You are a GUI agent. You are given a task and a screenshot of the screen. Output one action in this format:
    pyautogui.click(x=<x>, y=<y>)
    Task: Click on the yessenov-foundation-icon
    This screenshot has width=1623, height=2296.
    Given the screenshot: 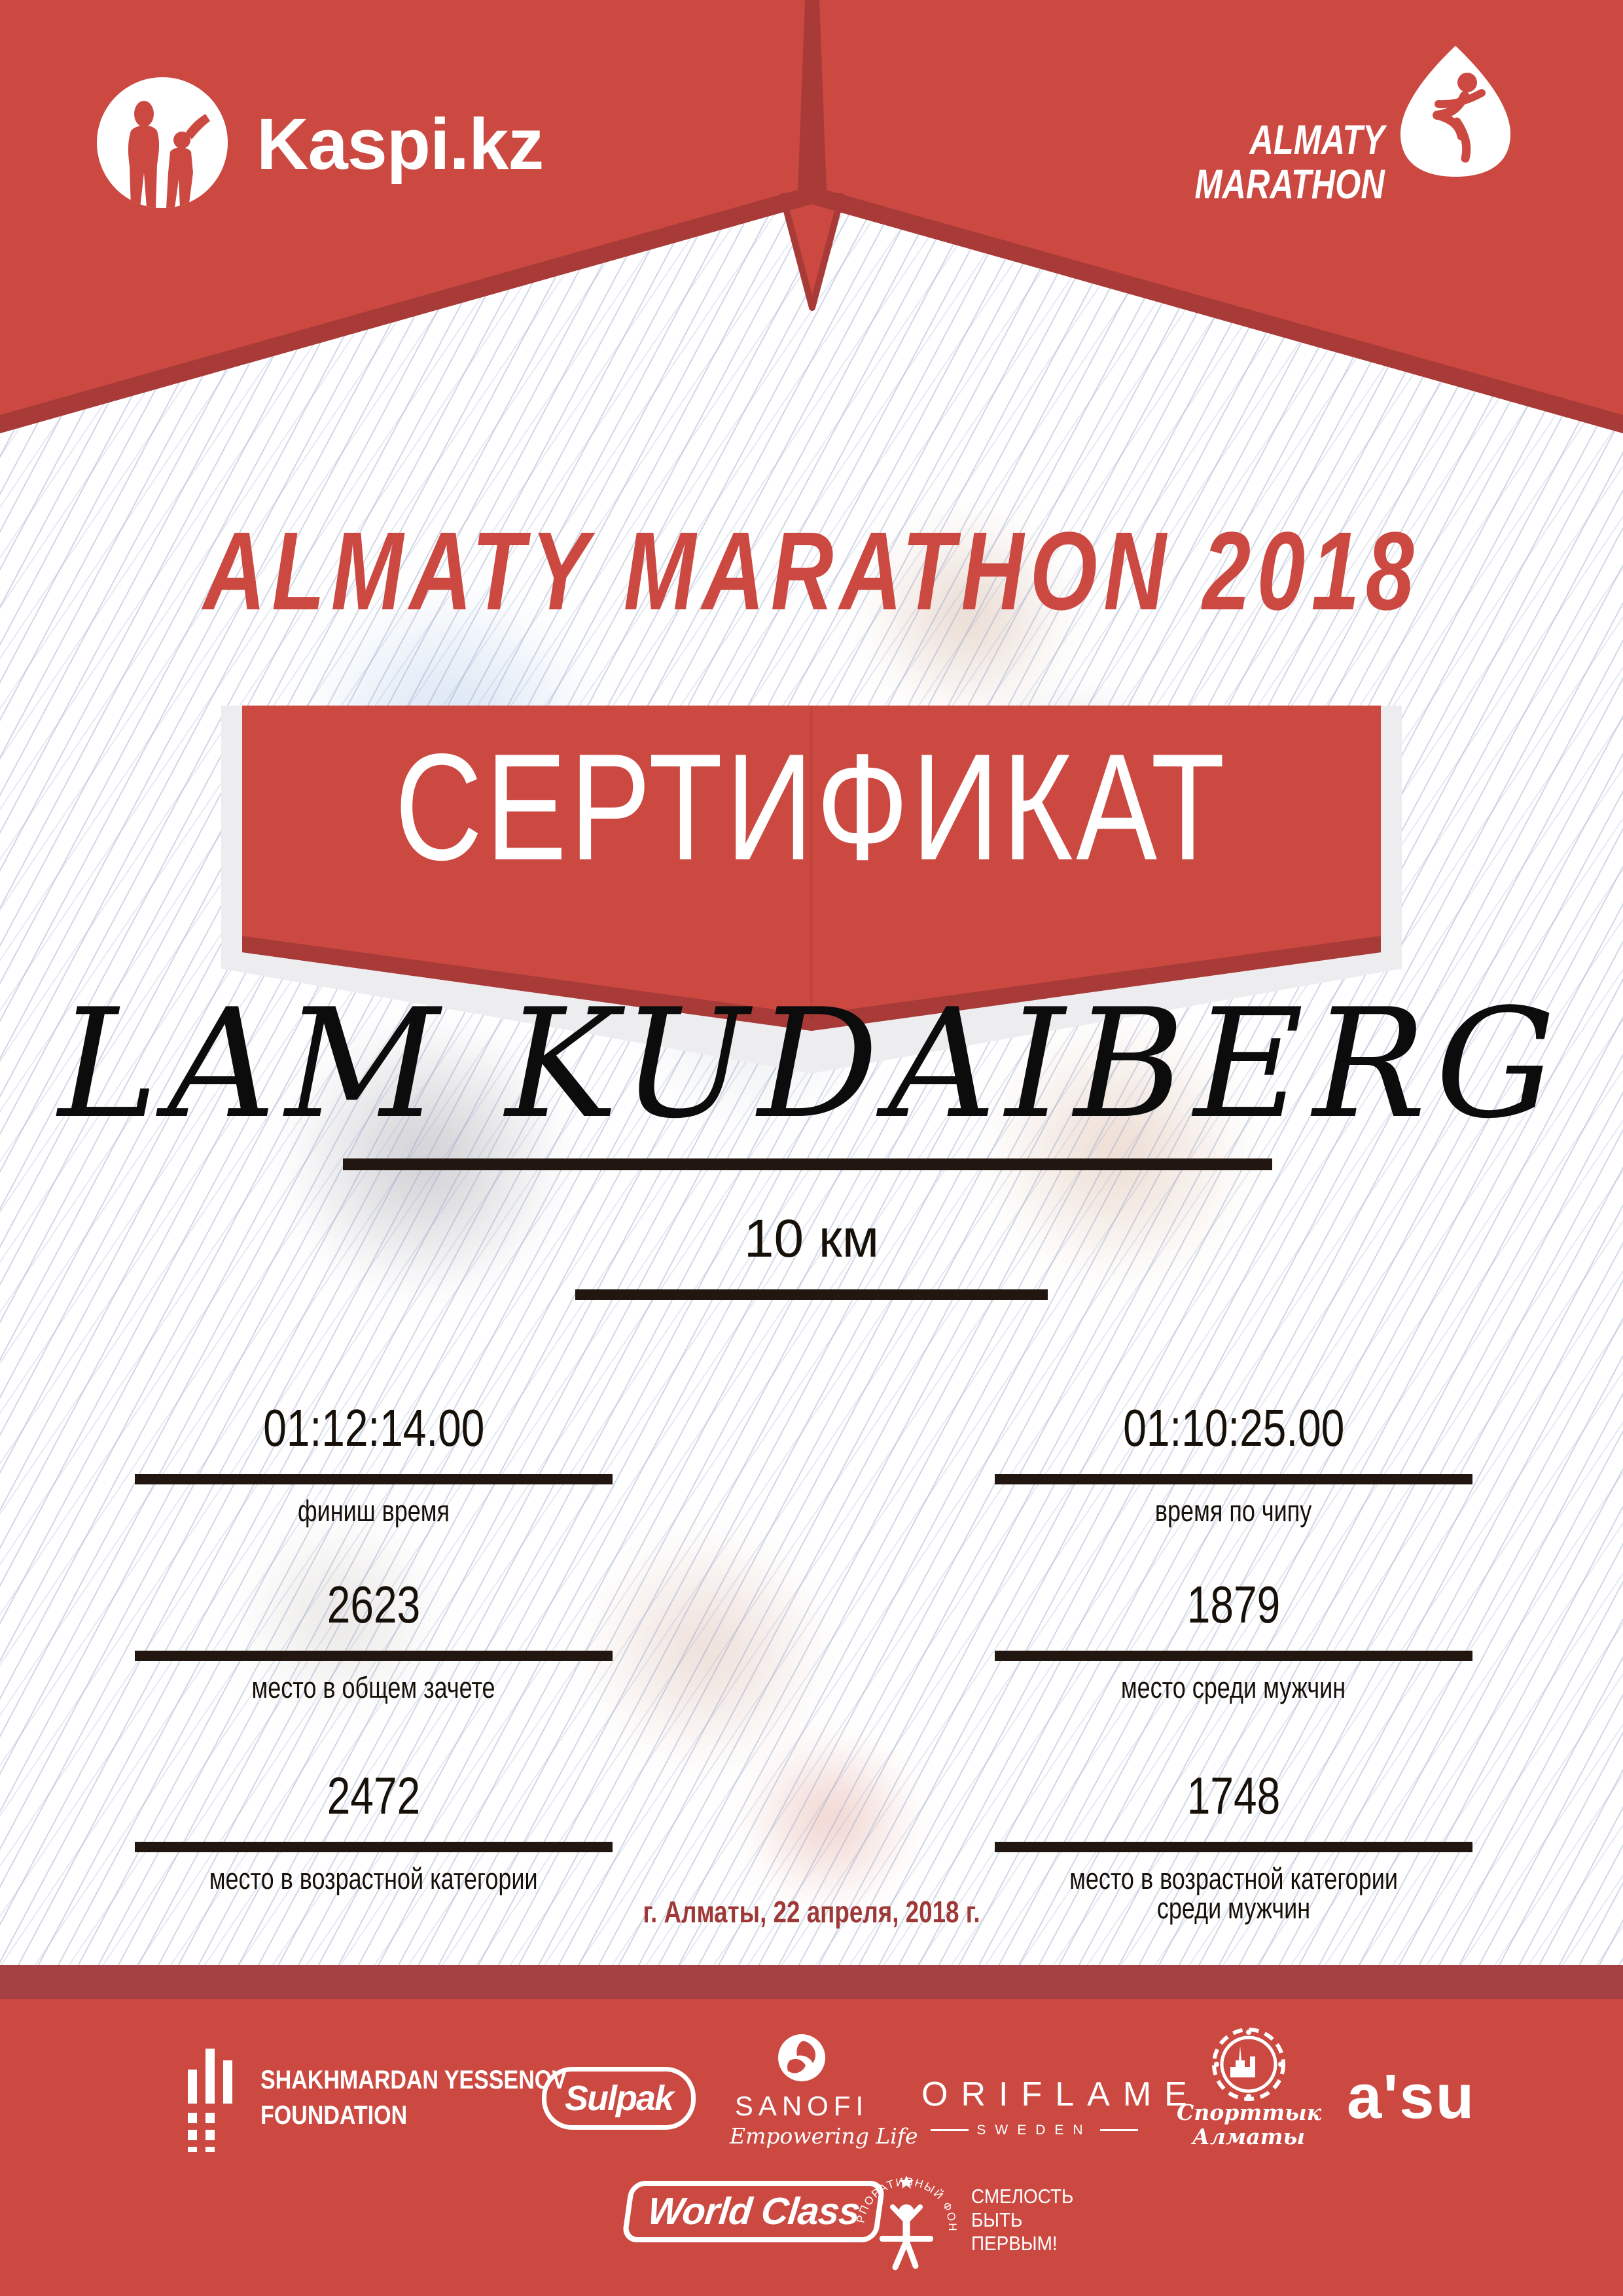 What is the action you would take?
    pyautogui.click(x=210, y=2100)
    